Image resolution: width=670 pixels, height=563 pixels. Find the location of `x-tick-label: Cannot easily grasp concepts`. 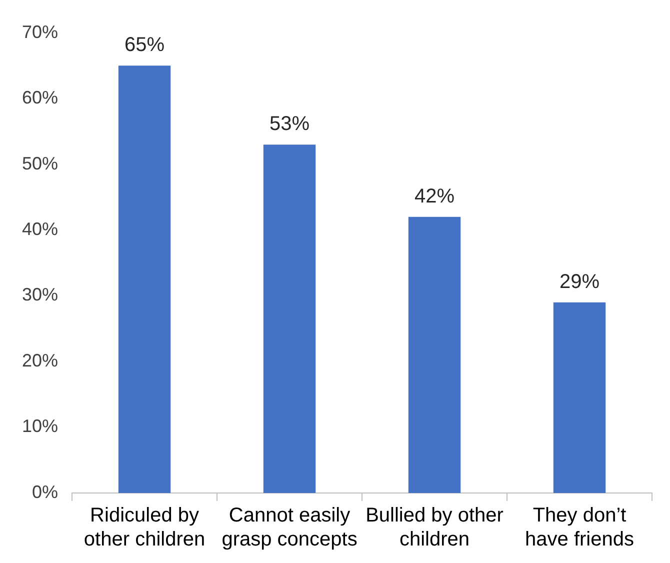

x-tick-label: Cannot easily grasp concepts is located at coordinates (290, 527).